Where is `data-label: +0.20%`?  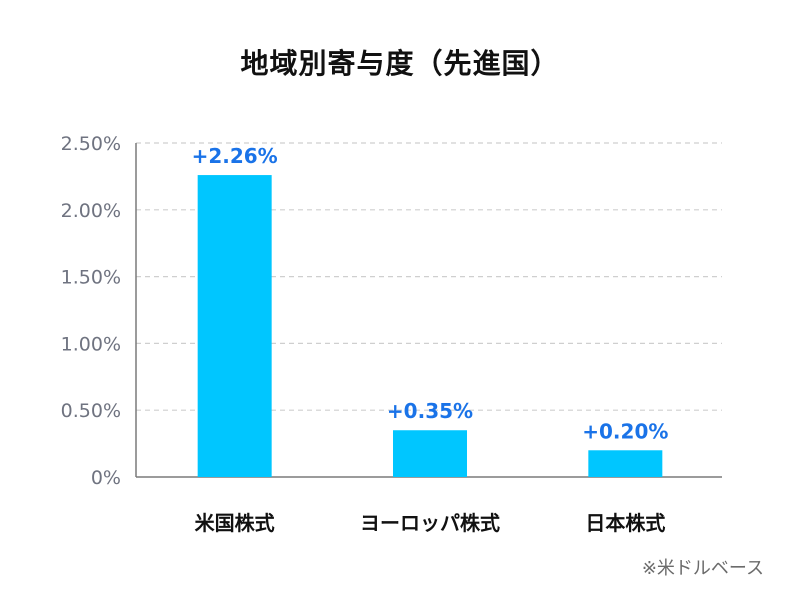
data-label: +0.20% is located at coordinates (625, 431).